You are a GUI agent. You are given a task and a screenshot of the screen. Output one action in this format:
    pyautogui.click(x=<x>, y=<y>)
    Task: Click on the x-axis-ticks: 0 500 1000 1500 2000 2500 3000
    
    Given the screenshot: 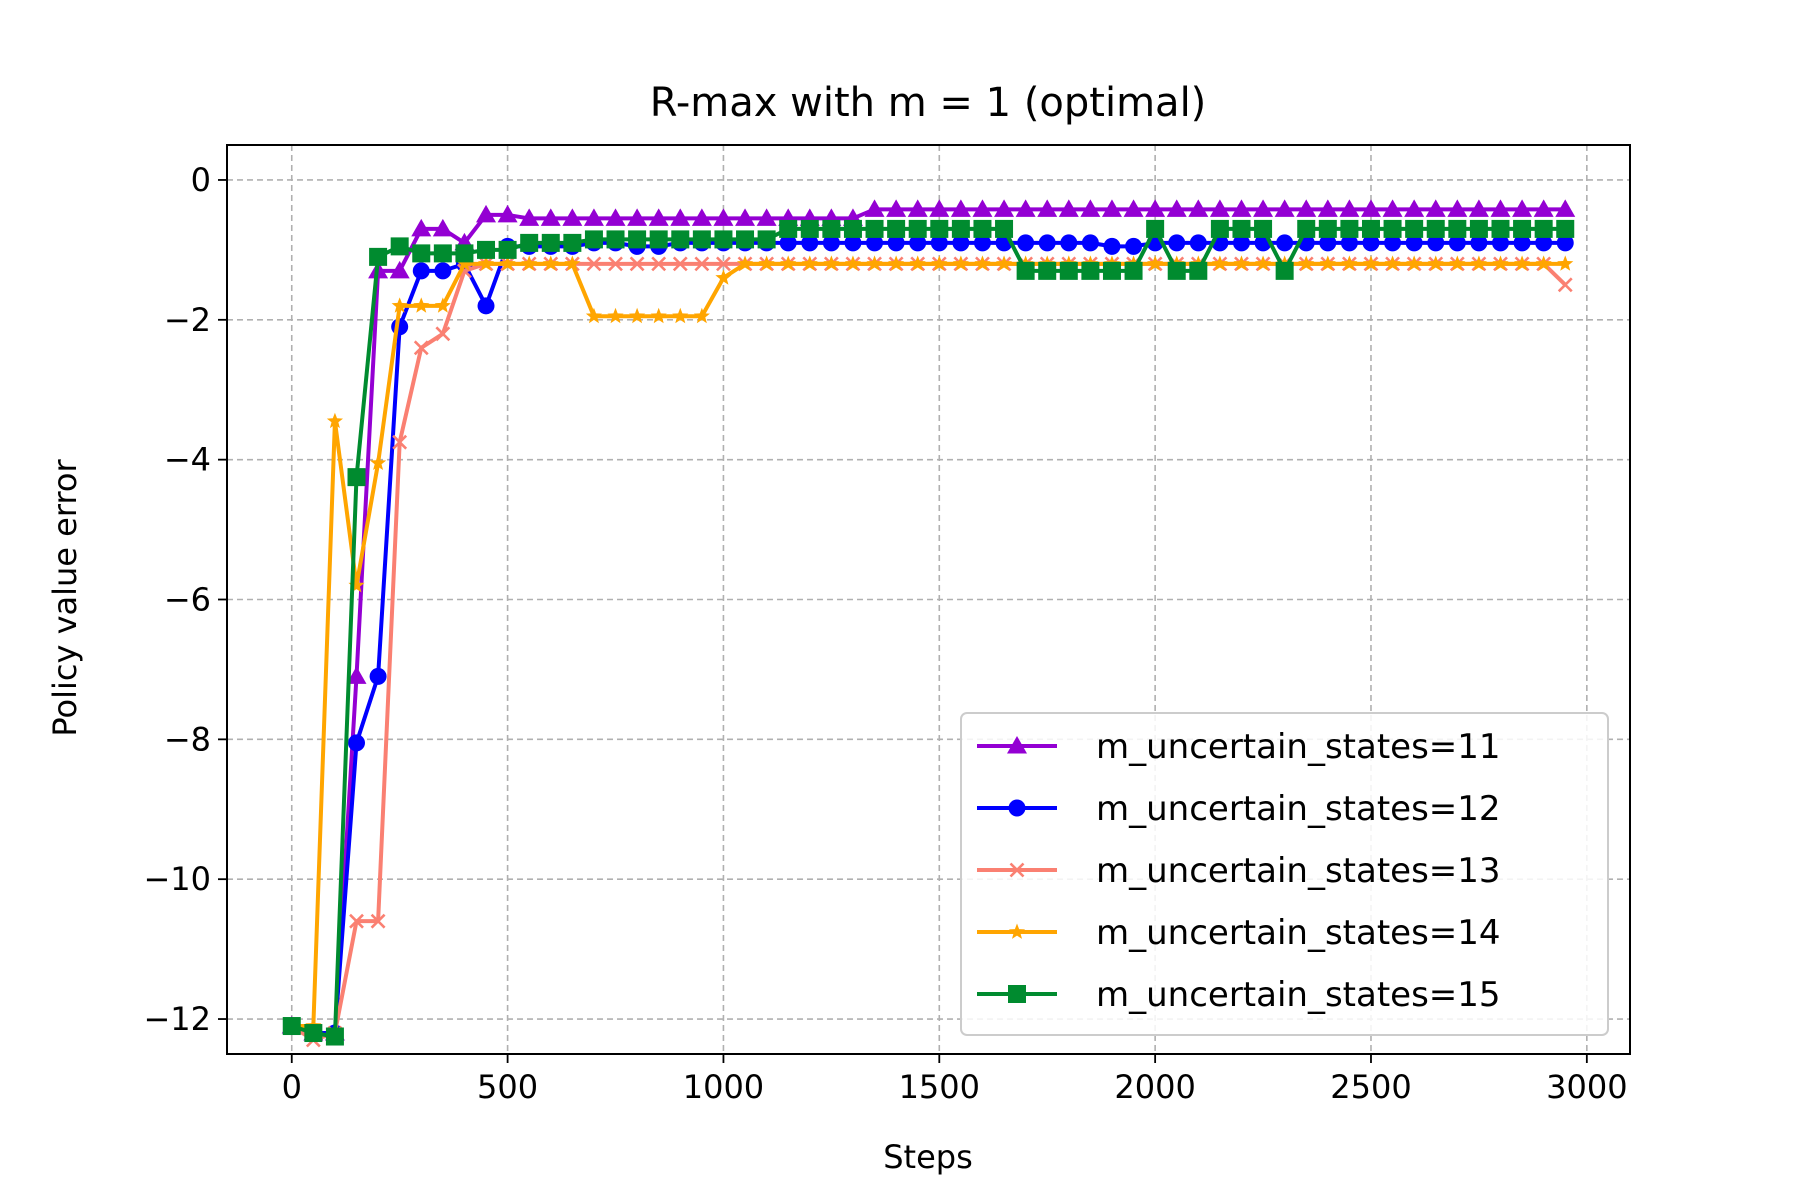 What is the action you would take?
    pyautogui.click(x=955, y=1080)
    